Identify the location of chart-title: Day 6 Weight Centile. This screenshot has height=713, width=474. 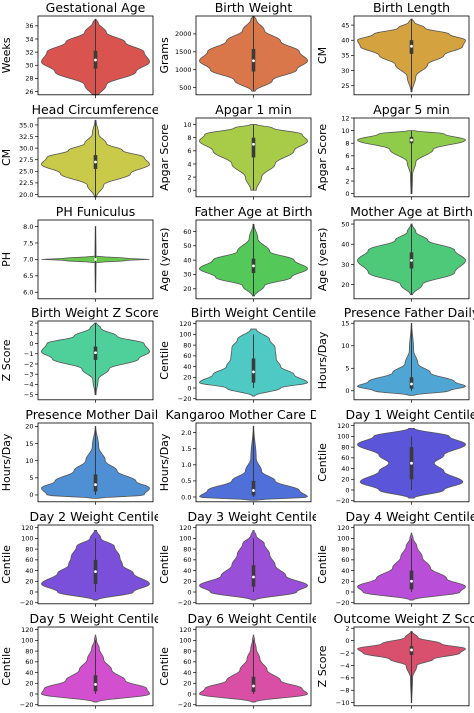
(252, 618).